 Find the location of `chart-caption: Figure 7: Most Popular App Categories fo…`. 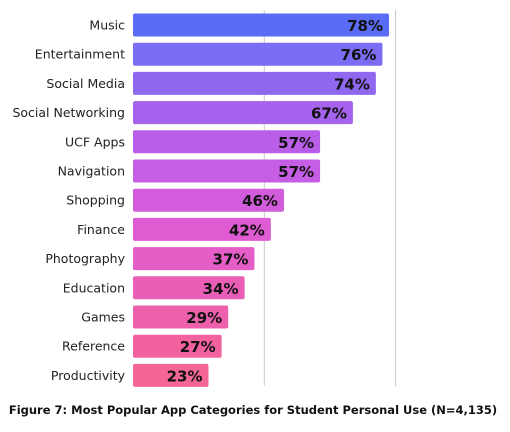

chart-caption: Figure 7: Most Popular App Categories fo… is located at coordinates (253, 410).